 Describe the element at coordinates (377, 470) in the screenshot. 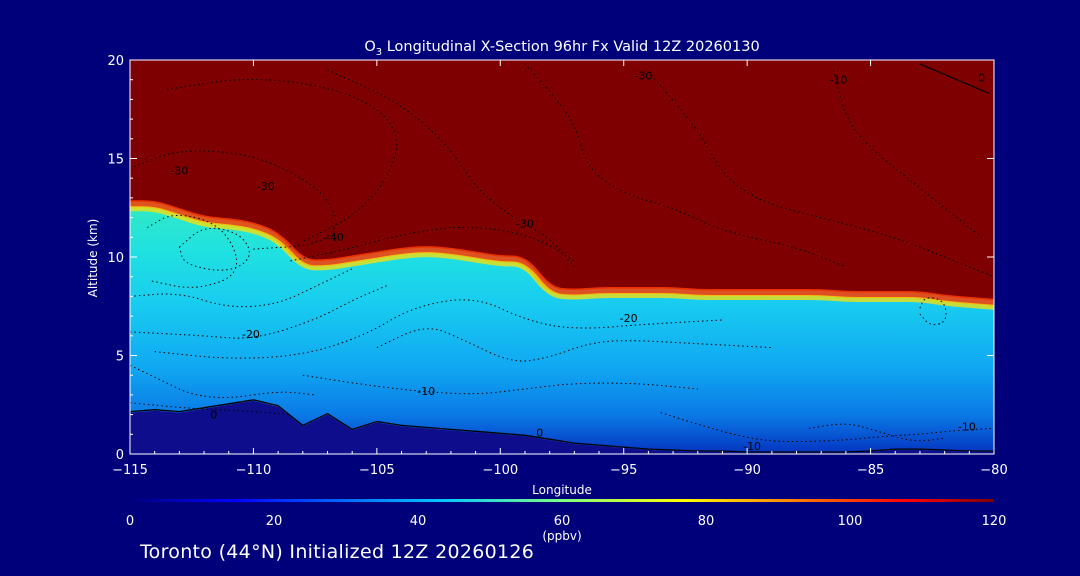

I see `x-tick-label: −105` at that location.